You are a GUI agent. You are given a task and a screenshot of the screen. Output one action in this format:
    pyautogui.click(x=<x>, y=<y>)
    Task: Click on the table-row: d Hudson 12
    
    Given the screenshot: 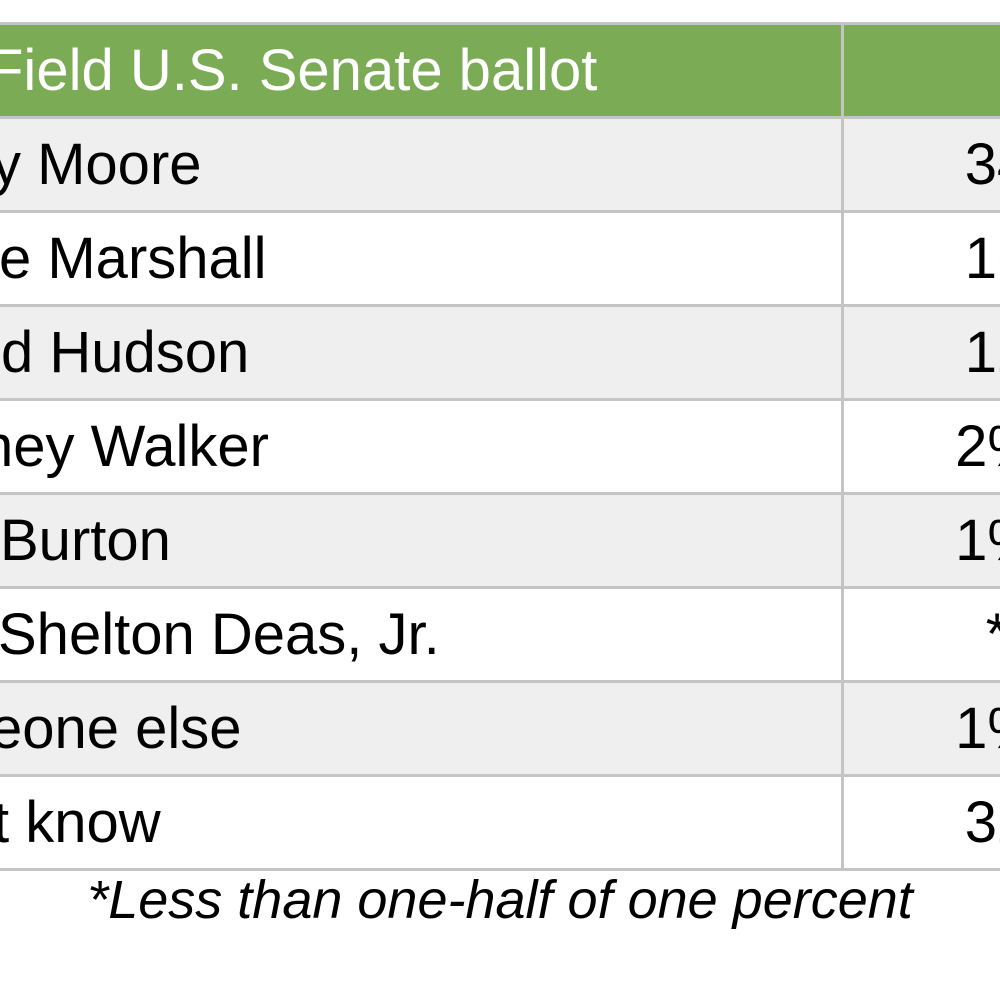 What is the action you would take?
    pyautogui.click(x=500, y=352)
    